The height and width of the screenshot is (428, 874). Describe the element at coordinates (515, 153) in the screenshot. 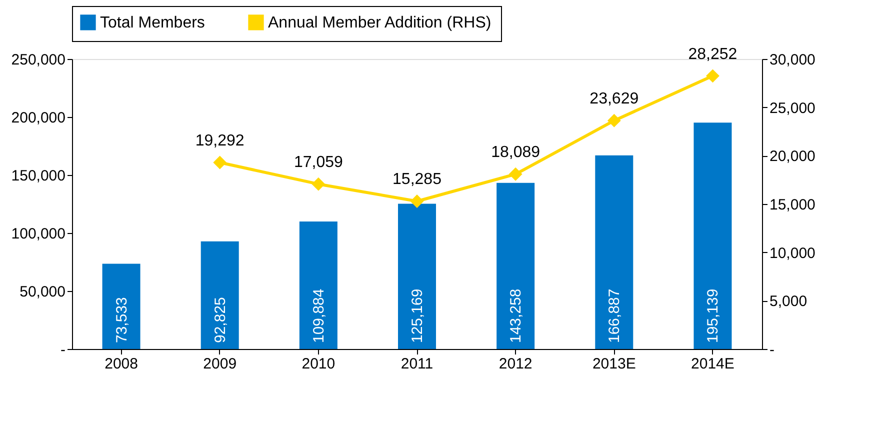

I see `data-label: 18,089` at that location.